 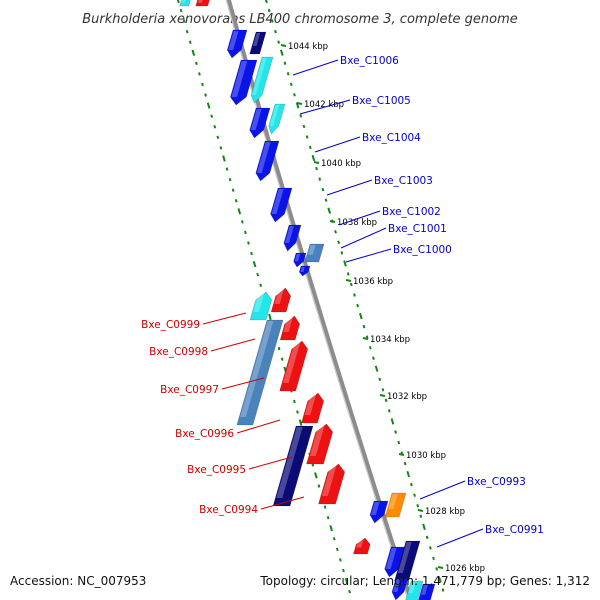 I want to click on kbp-marker: 1032 kbp, so click(x=403, y=397).